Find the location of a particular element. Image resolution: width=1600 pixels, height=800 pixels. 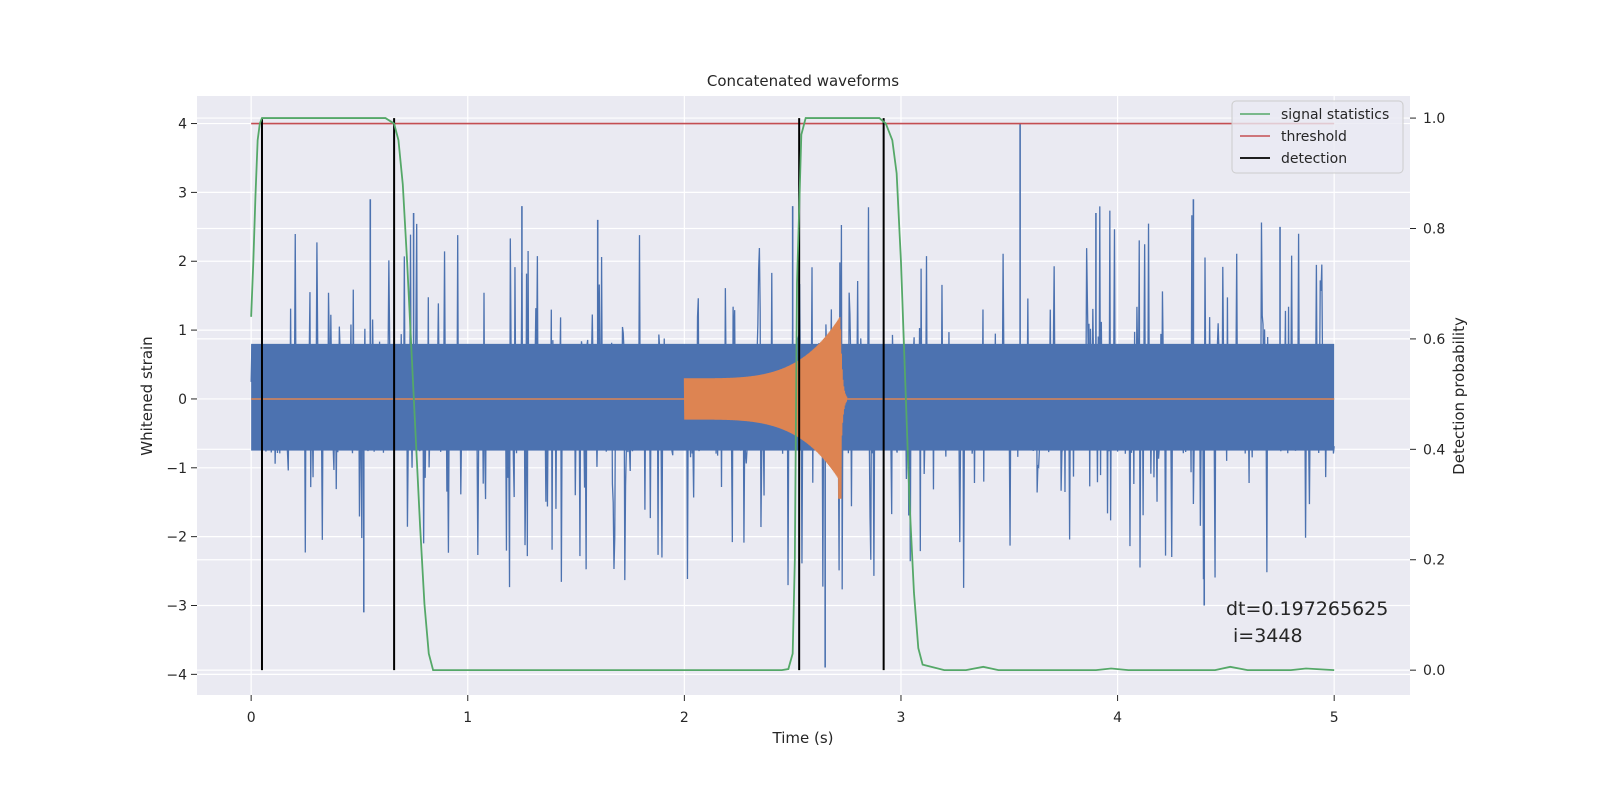

legend-label-signal-statistics: signal statistics is located at coordinates (1335, 115).